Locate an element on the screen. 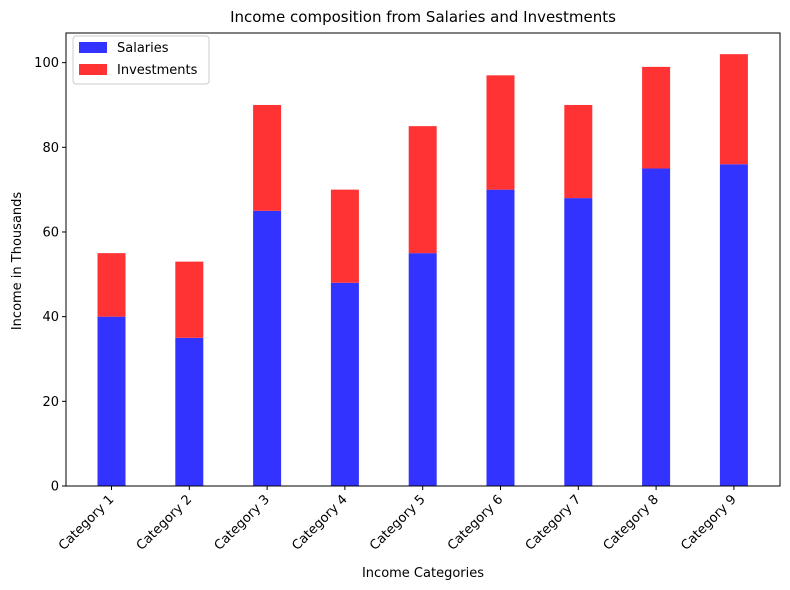 The height and width of the screenshot is (590, 790). legend-swatch-salaries is located at coordinates (93, 47).